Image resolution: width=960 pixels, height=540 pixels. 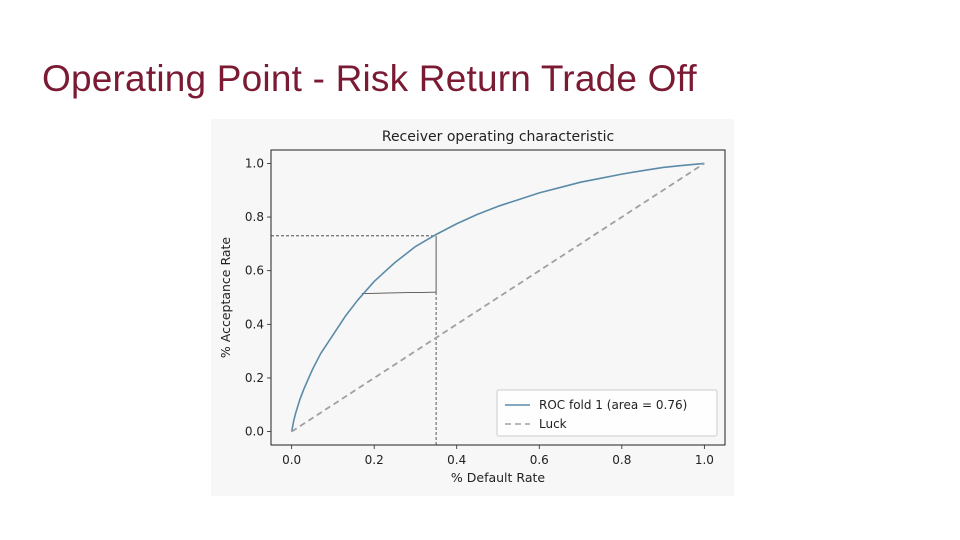 What do you see at coordinates (621, 460) in the screenshot?
I see `x-tick-label: 0.8` at bounding box center [621, 460].